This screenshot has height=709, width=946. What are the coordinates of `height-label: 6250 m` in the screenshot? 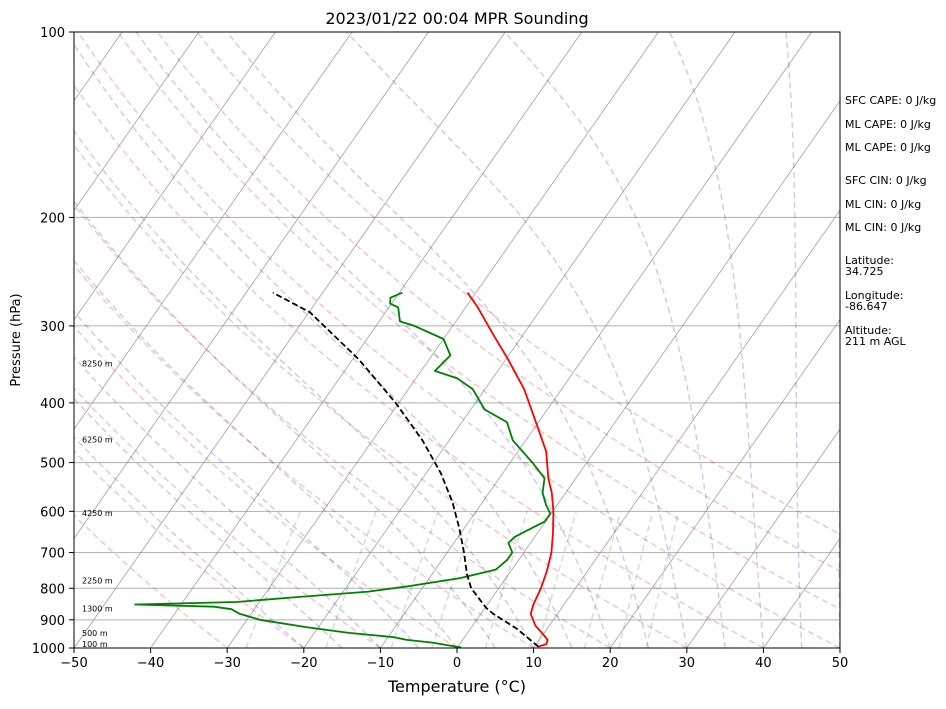 It's located at (97, 440).